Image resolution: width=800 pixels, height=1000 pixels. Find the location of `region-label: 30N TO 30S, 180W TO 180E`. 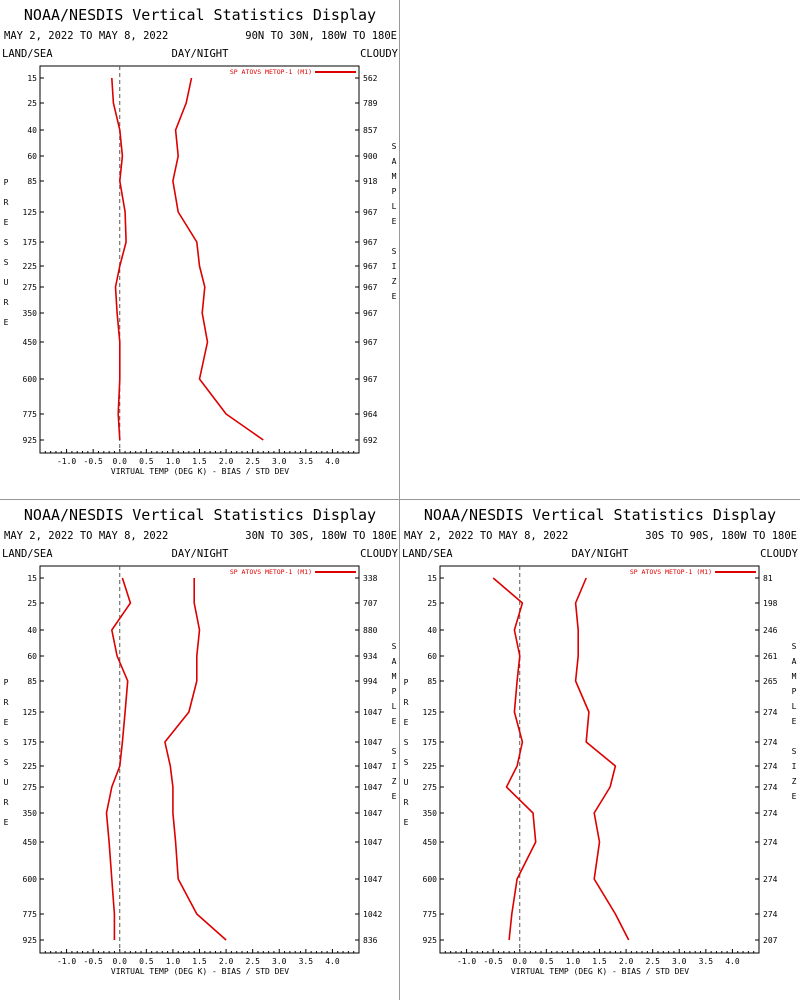

region-label: 30N TO 30S, 180W TO 180E is located at coordinates (321, 536).